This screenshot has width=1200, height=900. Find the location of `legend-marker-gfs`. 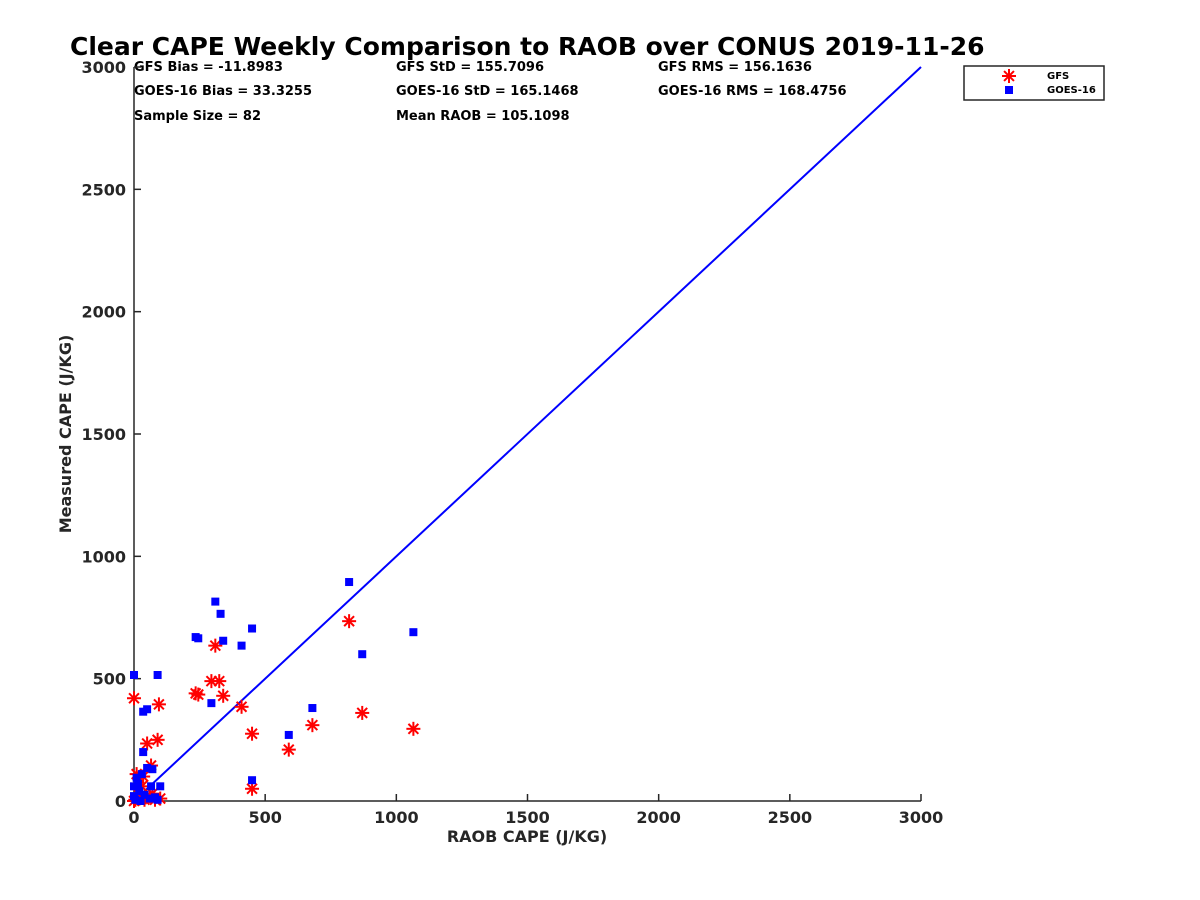

legend-marker-gfs is located at coordinates (1009, 76).